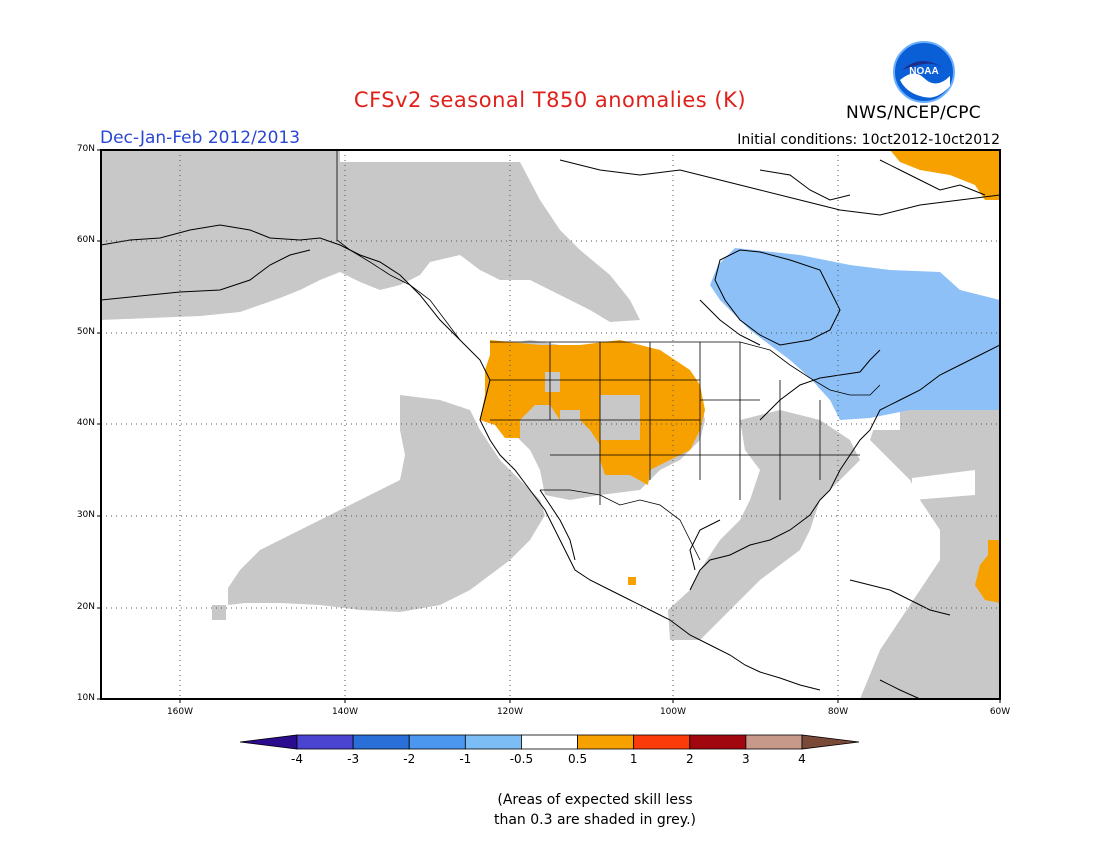 Image resolution: width=1100 pixels, height=850 pixels. Describe the element at coordinates (632, 581) in the screenshot. I see `warm-region-caribbean` at that location.